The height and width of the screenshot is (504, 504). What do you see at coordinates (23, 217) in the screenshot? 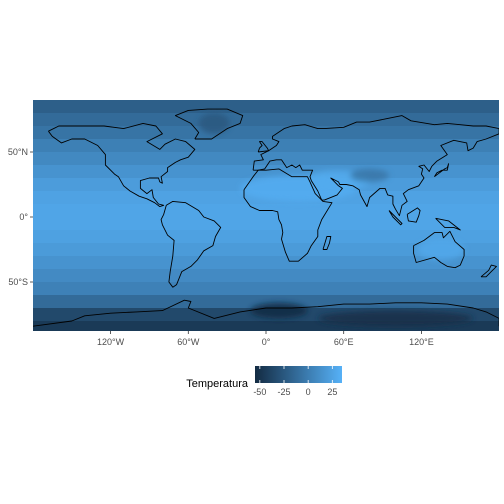
I see `y-tick-label-1: 0°` at bounding box center [23, 217].